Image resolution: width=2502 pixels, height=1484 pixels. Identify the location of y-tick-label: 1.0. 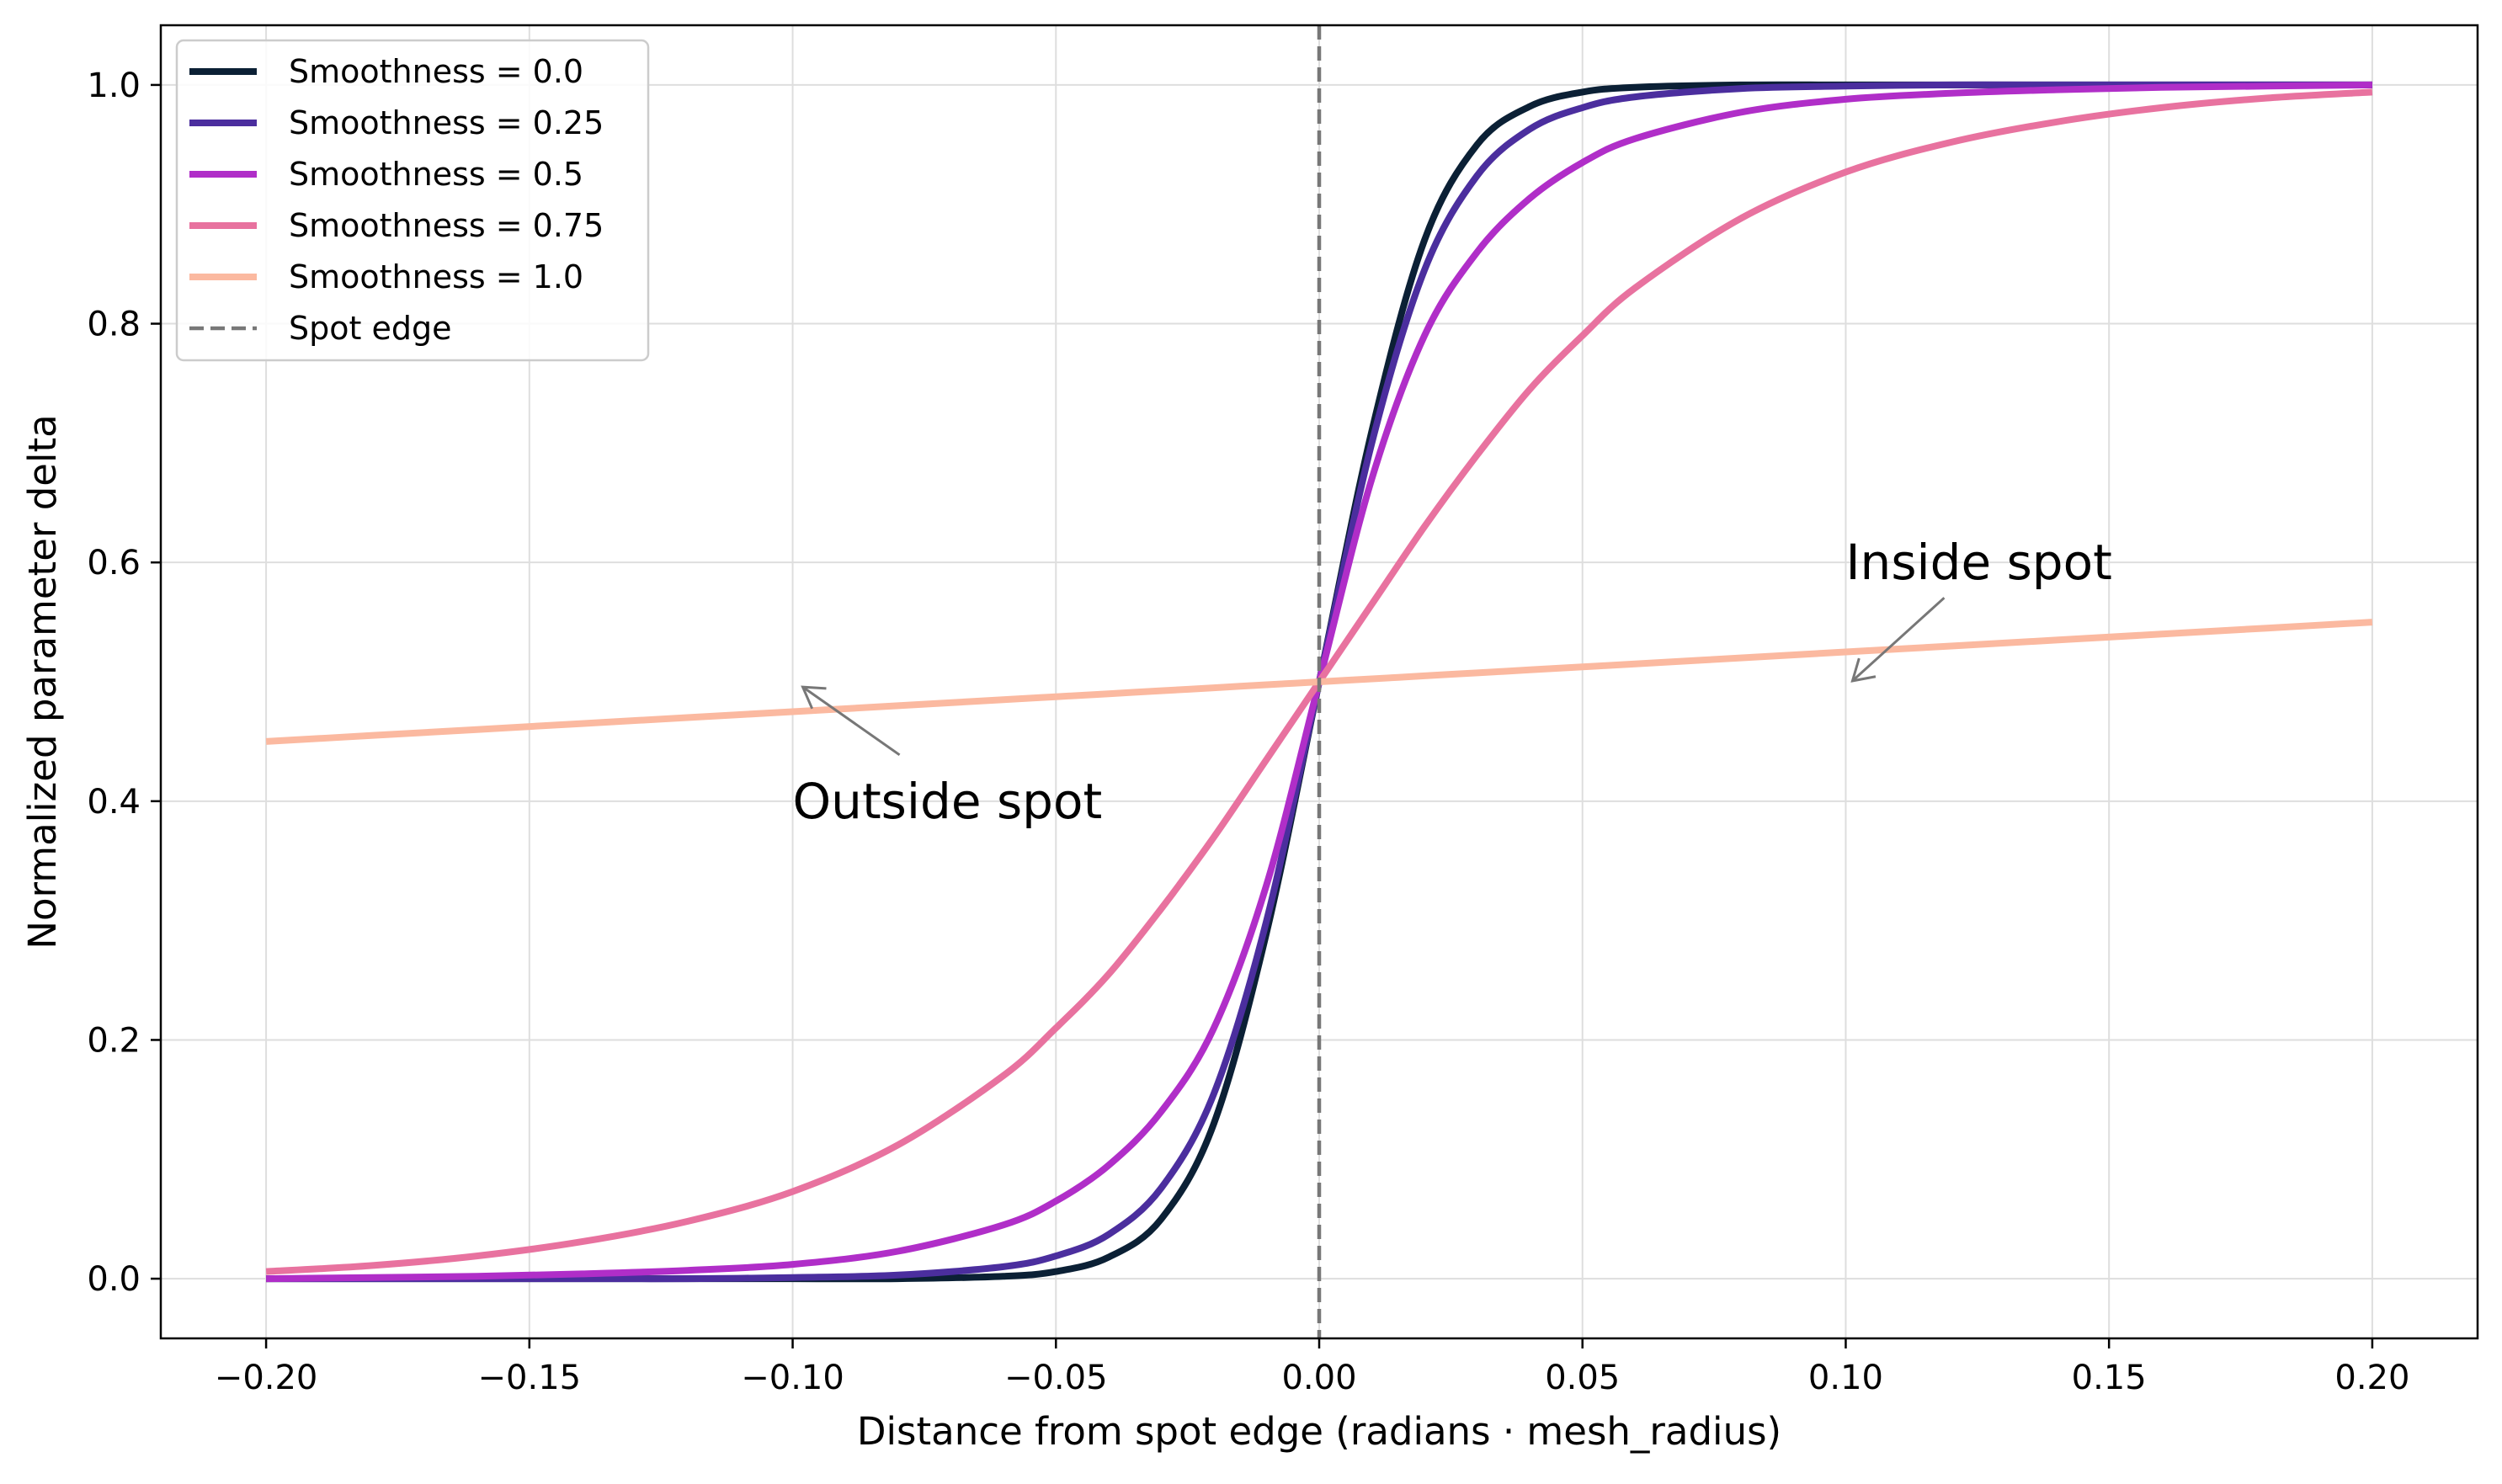
(114, 85).